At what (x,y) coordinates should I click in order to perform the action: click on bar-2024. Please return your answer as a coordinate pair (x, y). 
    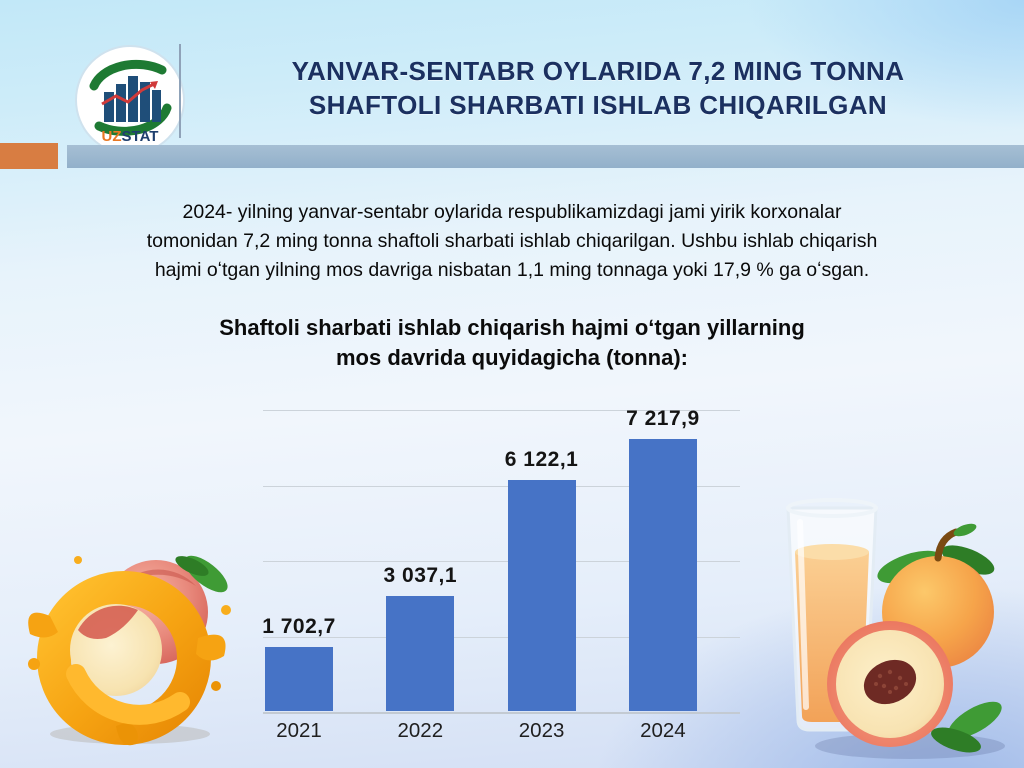
    Looking at the image, I should click on (662, 575).